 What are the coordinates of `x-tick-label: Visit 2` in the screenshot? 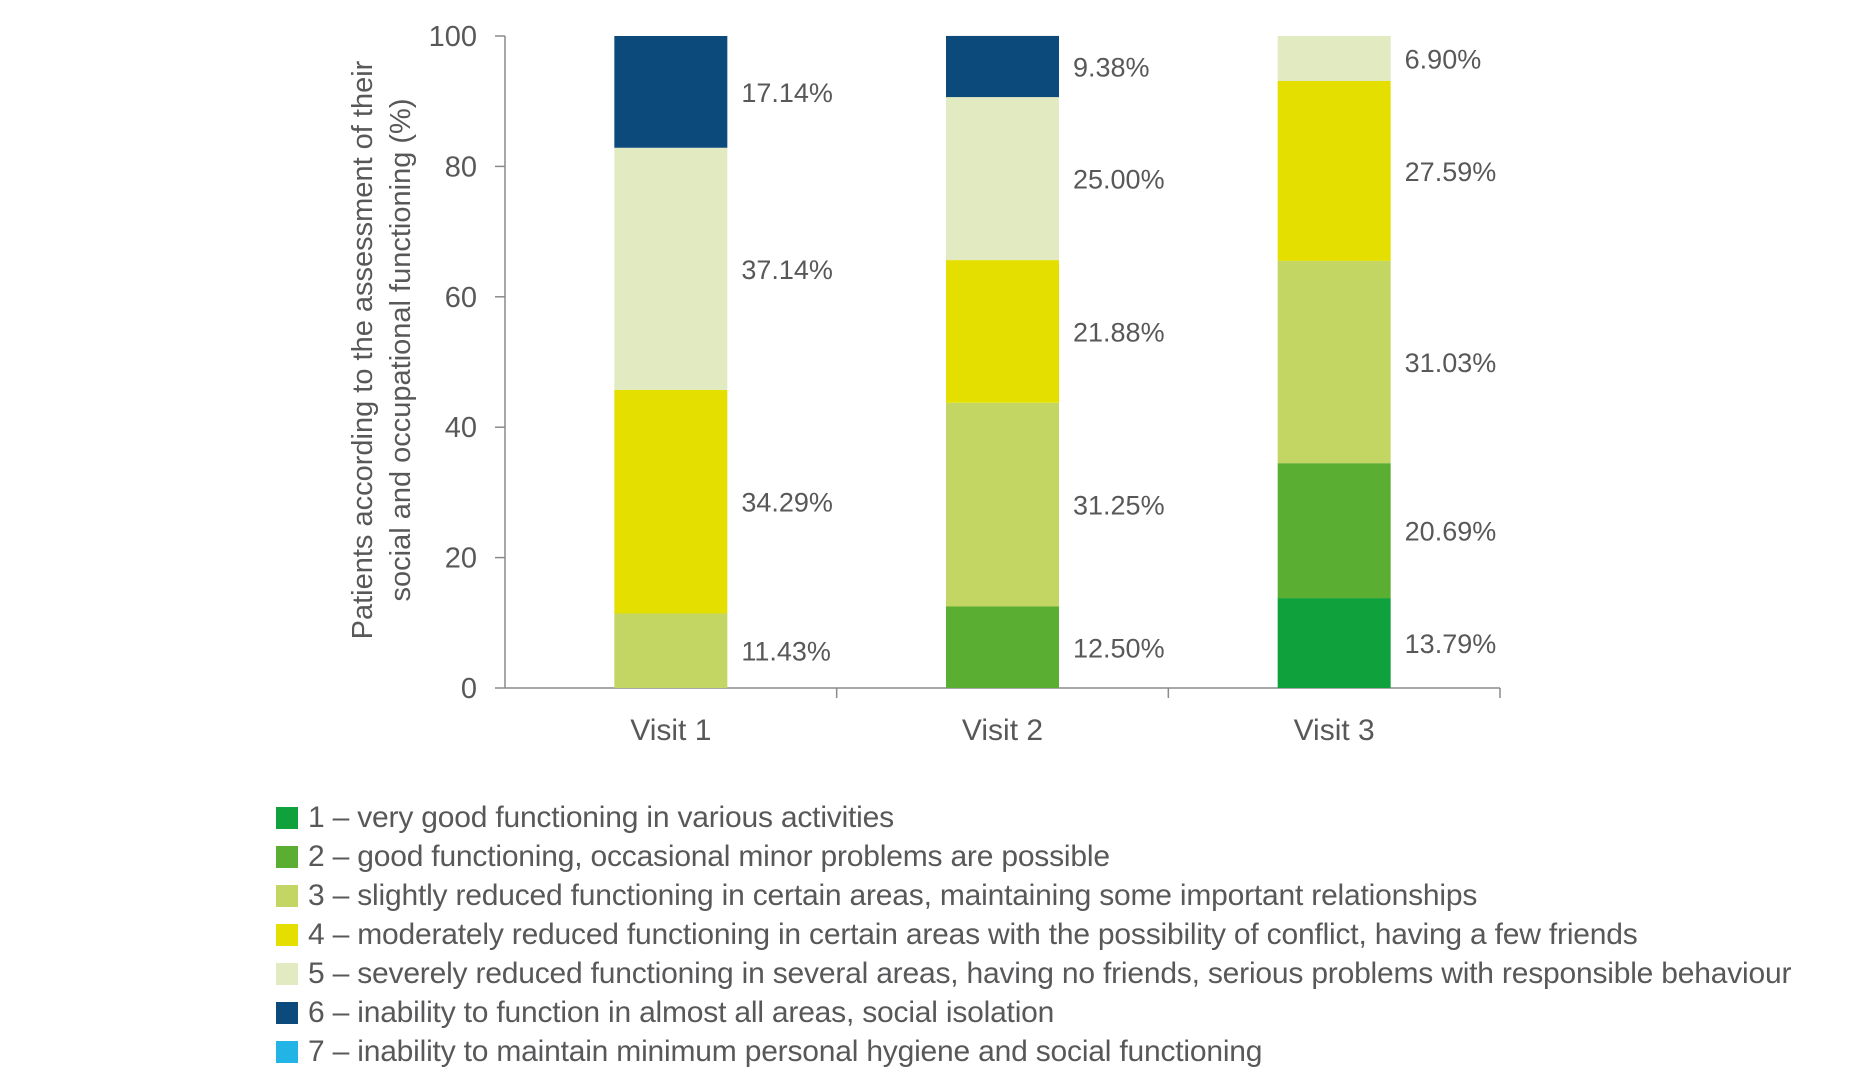 It's located at (1002, 730).